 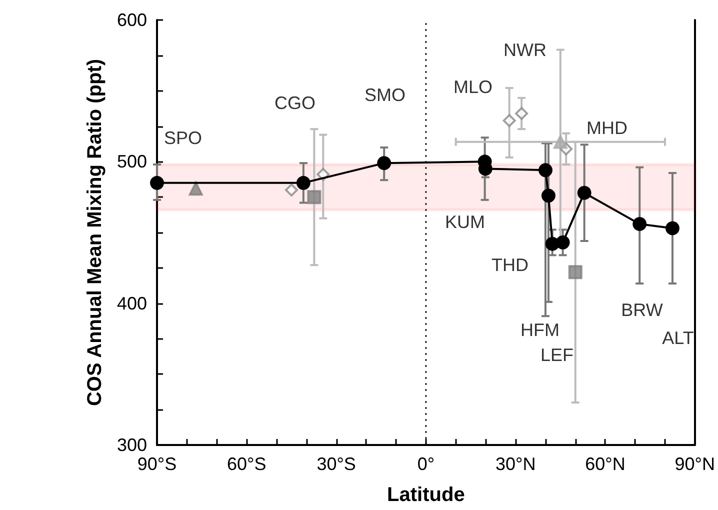 I want to click on x-tick-label: 90°S, so click(x=157, y=464).